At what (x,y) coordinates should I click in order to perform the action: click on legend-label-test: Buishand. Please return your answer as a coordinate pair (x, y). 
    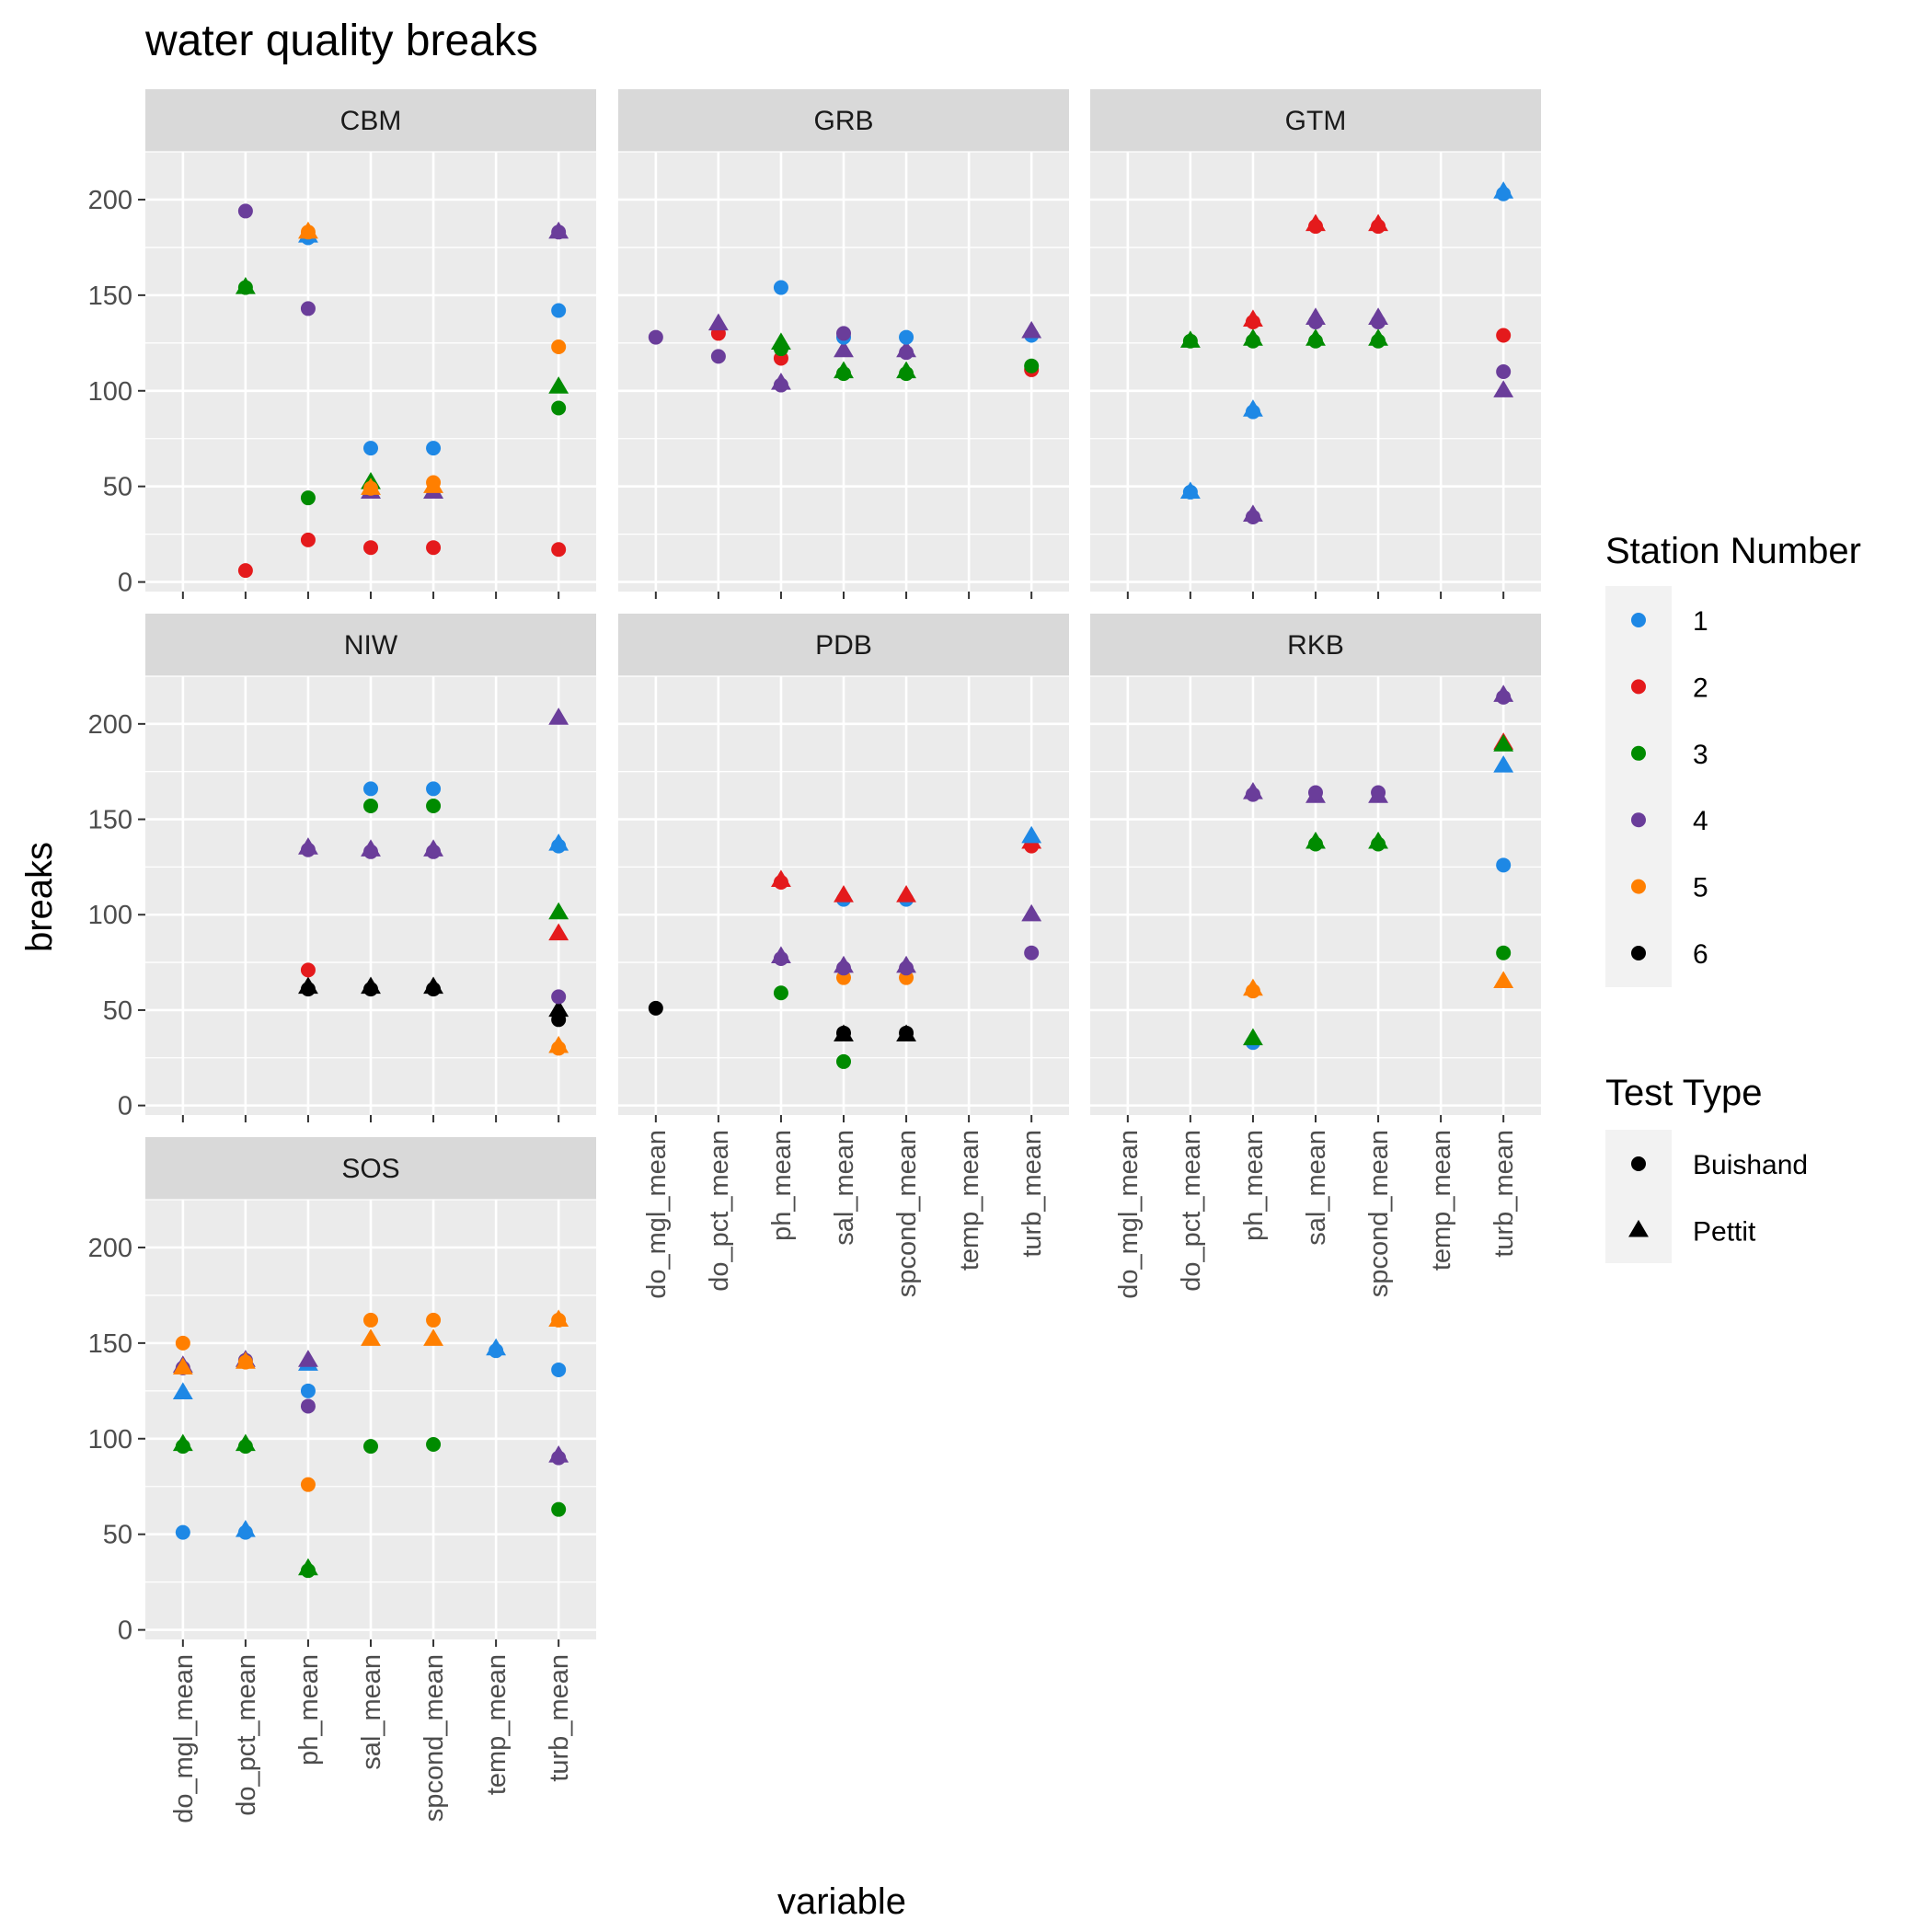
    Looking at the image, I should click on (1750, 1165).